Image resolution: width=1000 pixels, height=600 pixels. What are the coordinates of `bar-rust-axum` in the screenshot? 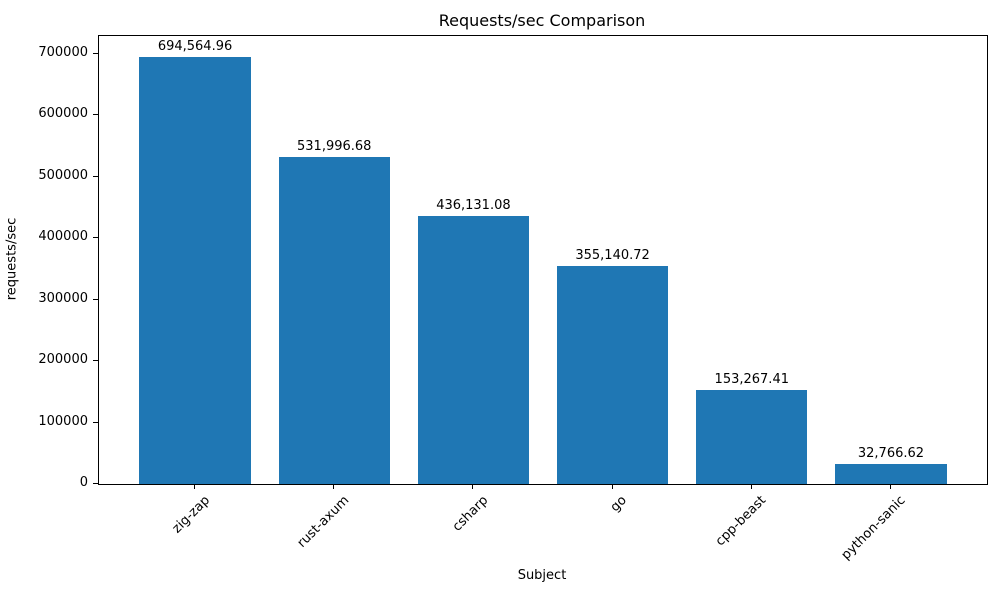 It's located at (334, 320).